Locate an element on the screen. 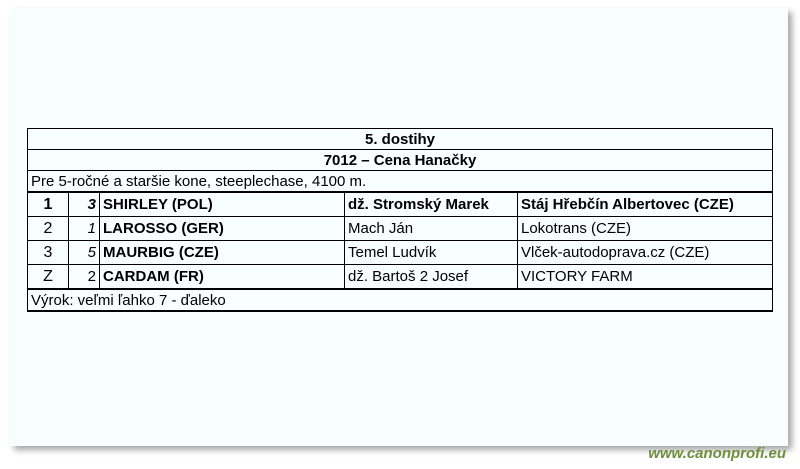 Image resolution: width=800 pixels, height=469 pixels. horse: SHIRLEY (POL) is located at coordinates (222, 204).